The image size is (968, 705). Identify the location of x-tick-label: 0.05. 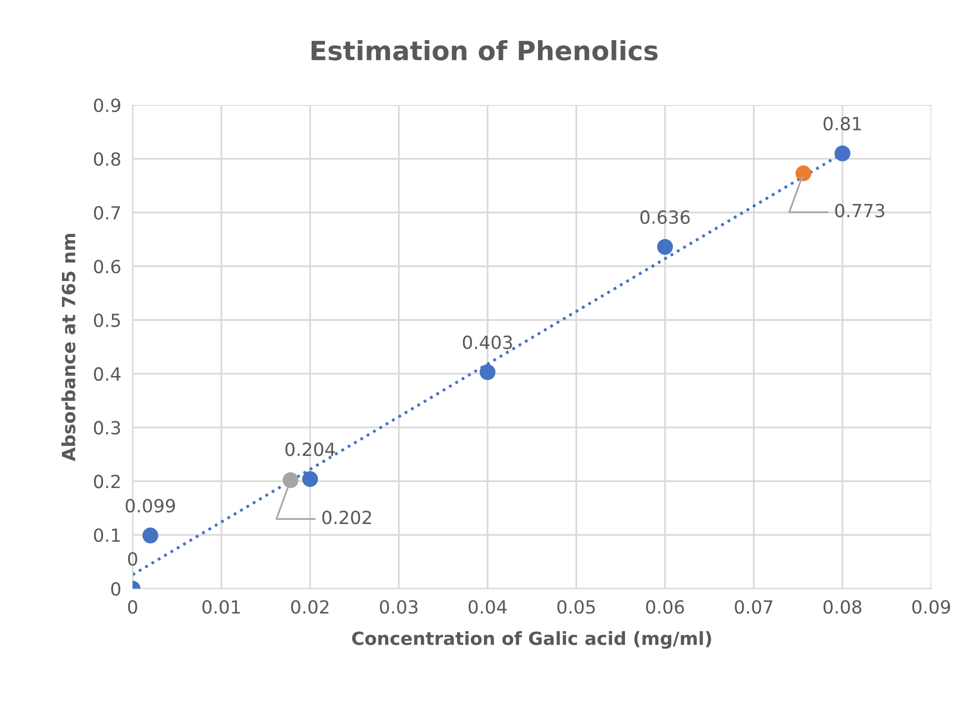
(576, 607).